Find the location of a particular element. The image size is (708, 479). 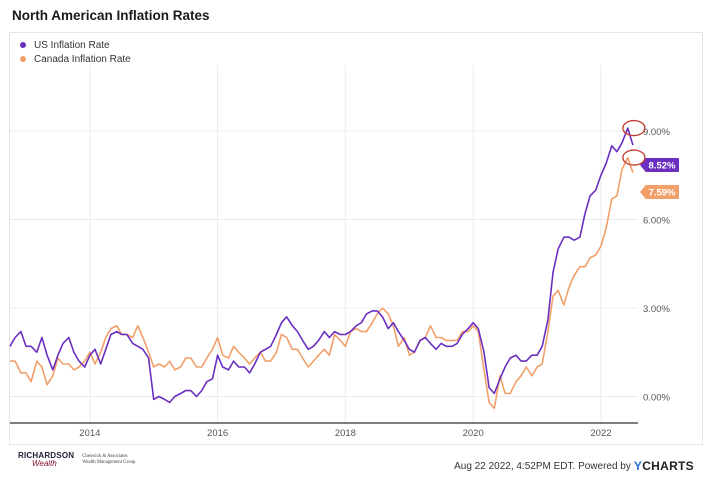

legend-item-canada: Canada Inflation Rate is located at coordinates (75, 59).